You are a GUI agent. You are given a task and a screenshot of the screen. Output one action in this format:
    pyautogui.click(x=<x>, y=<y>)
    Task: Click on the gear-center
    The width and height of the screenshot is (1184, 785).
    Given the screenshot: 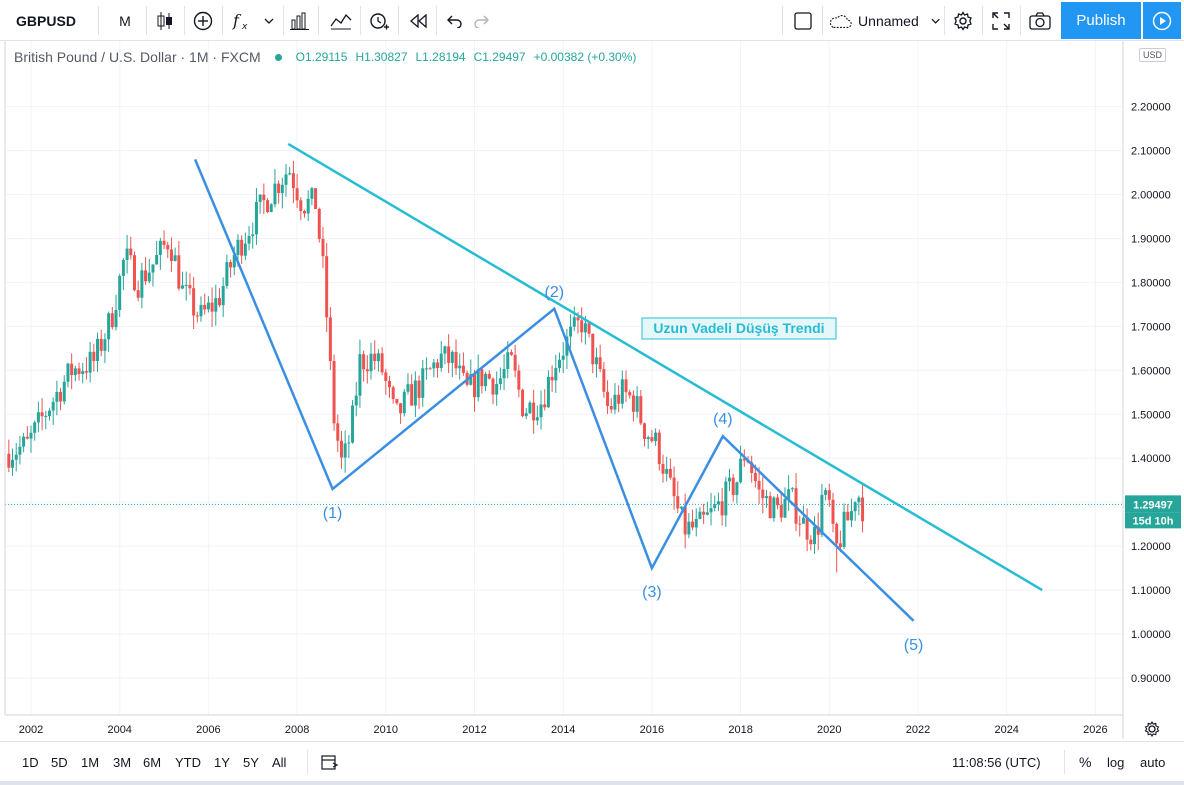 What is the action you would take?
    pyautogui.click(x=1152, y=729)
    